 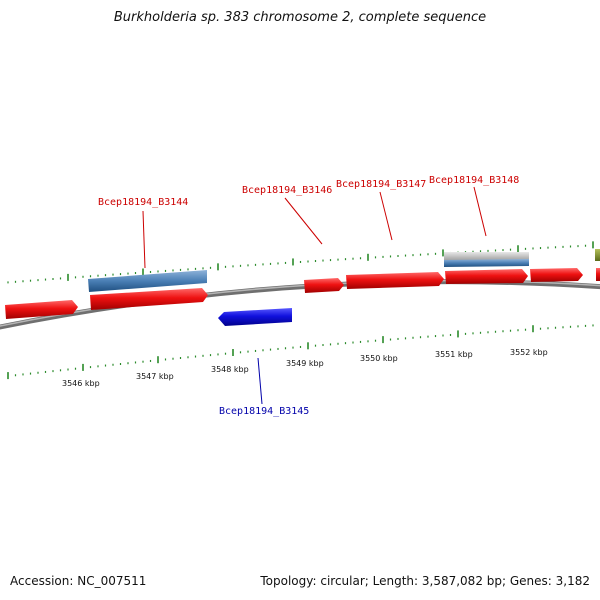 I want to click on gene-label-b3146: Bcep18194_B3146, so click(x=287, y=190).